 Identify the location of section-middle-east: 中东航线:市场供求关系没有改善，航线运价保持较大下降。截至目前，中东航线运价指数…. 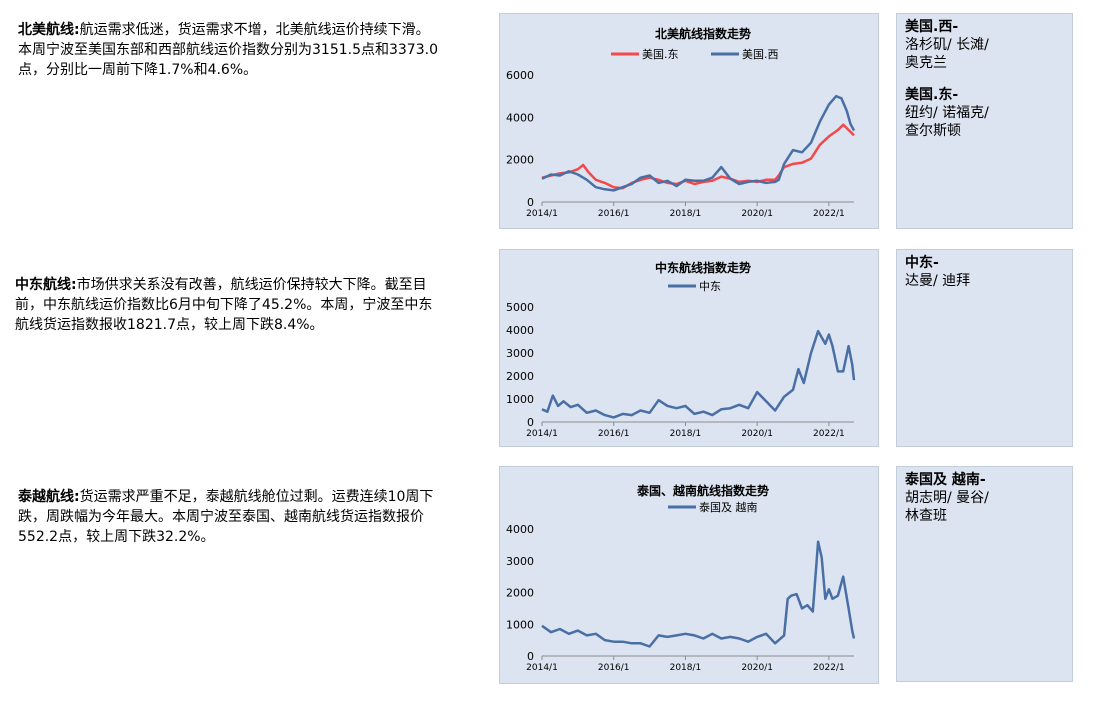
(227, 305).